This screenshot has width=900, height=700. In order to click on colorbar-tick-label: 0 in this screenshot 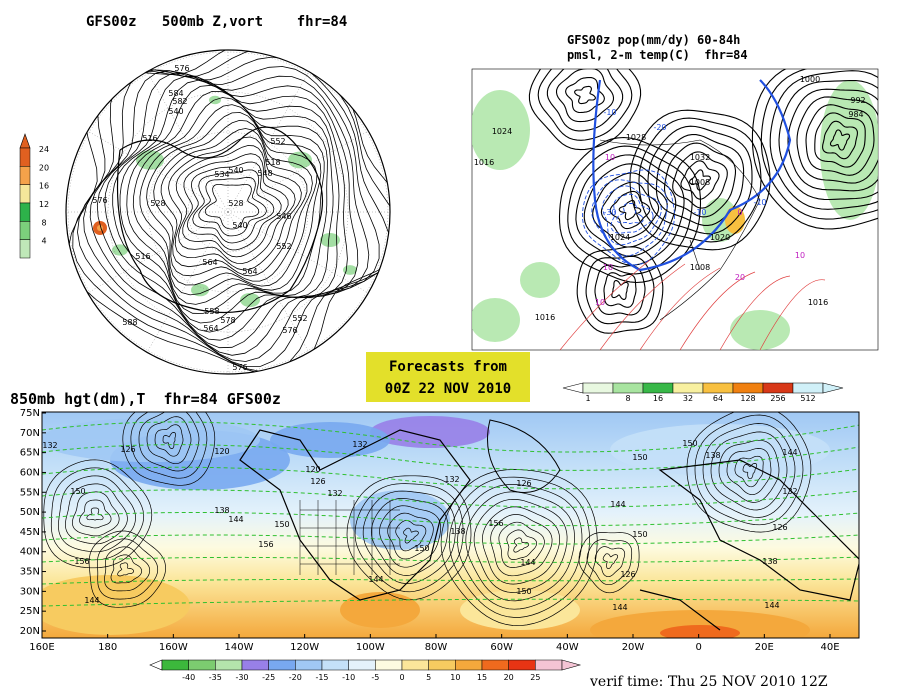, I will do `click(401, 677)`.